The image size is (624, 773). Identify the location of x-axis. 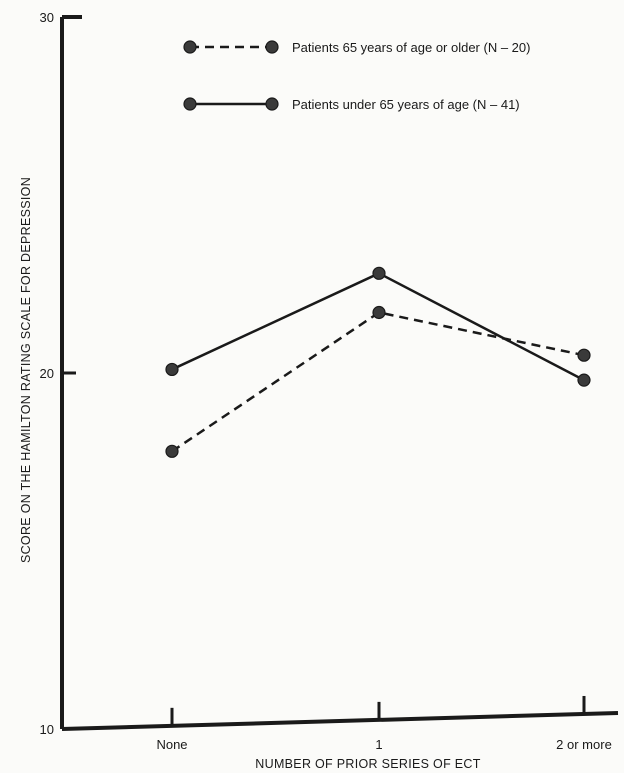
(340, 721).